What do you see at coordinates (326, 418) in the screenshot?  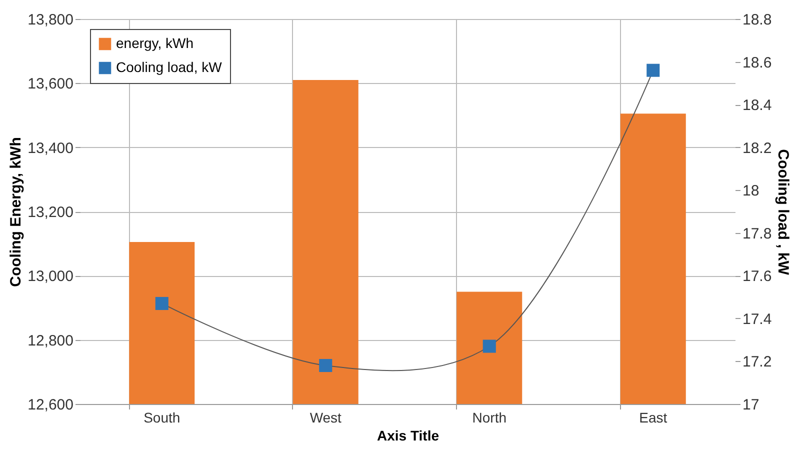 I see `x-tick-label: West` at bounding box center [326, 418].